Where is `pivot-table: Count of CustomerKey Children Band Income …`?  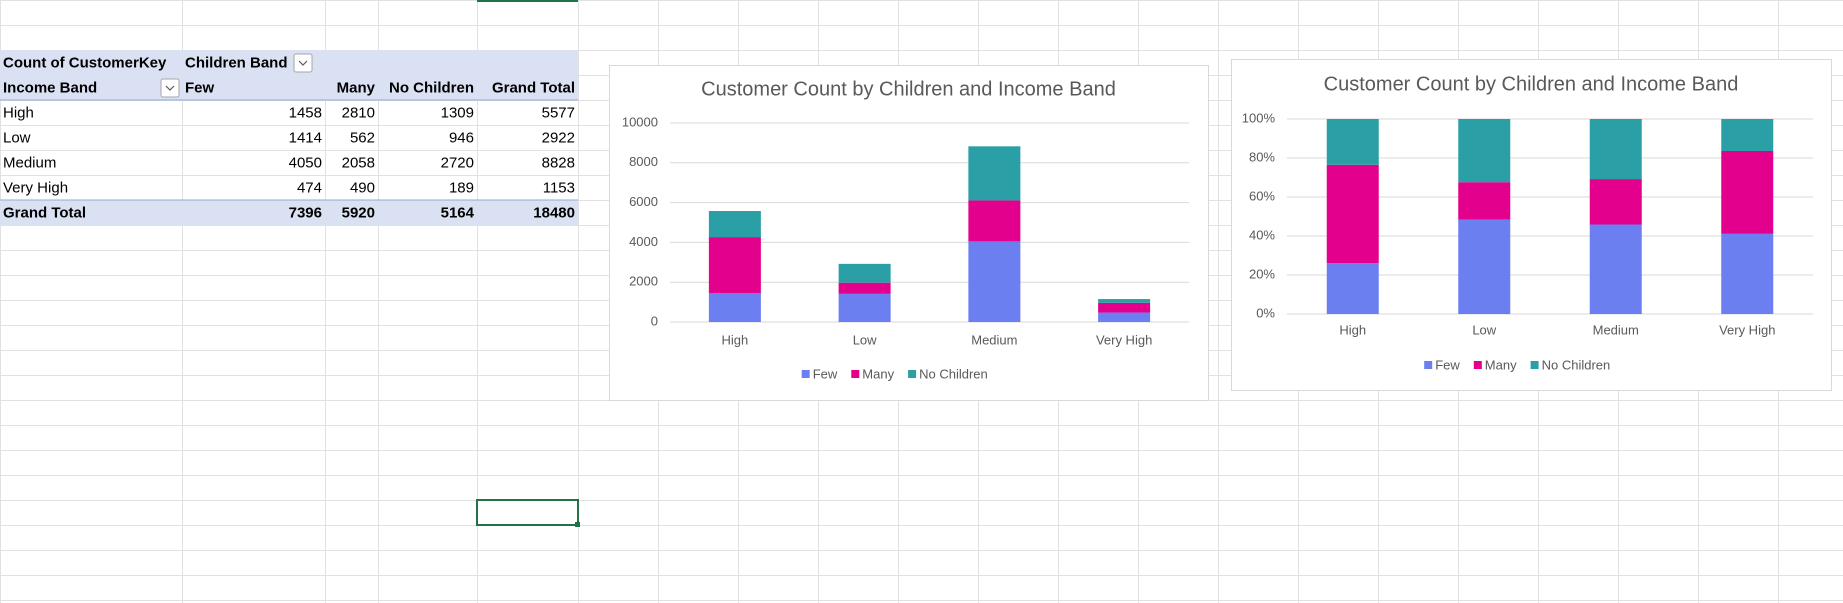
pivot-table: Count of CustomerKey Children Band Income … is located at coordinates (289, 137).